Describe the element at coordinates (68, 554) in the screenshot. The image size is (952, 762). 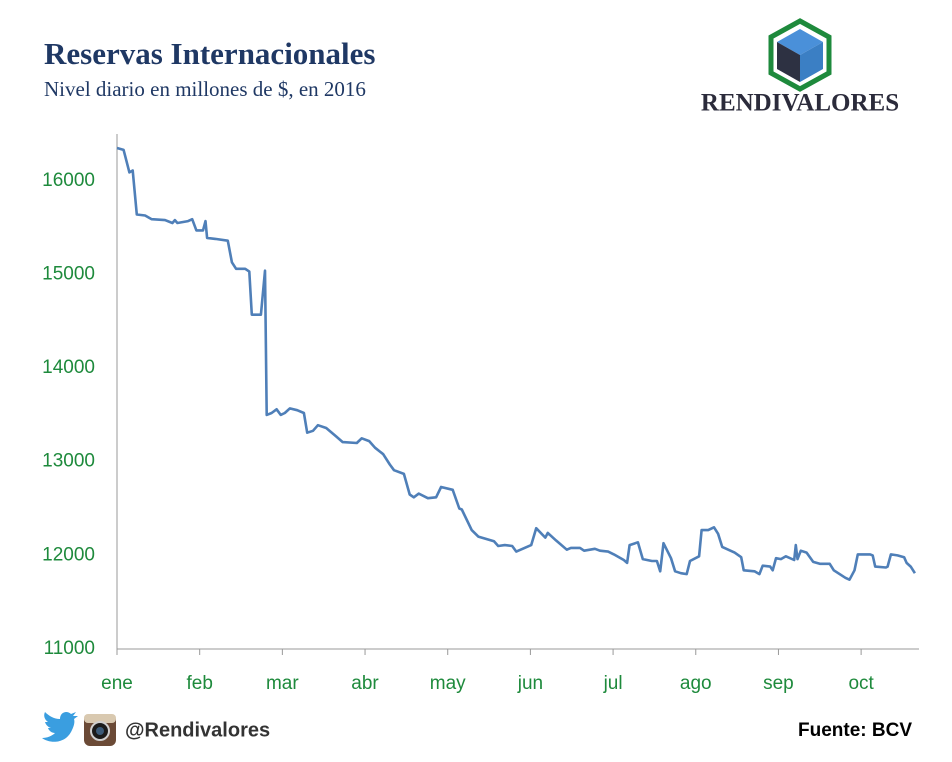
I see `y-tick-label: 12000` at that location.